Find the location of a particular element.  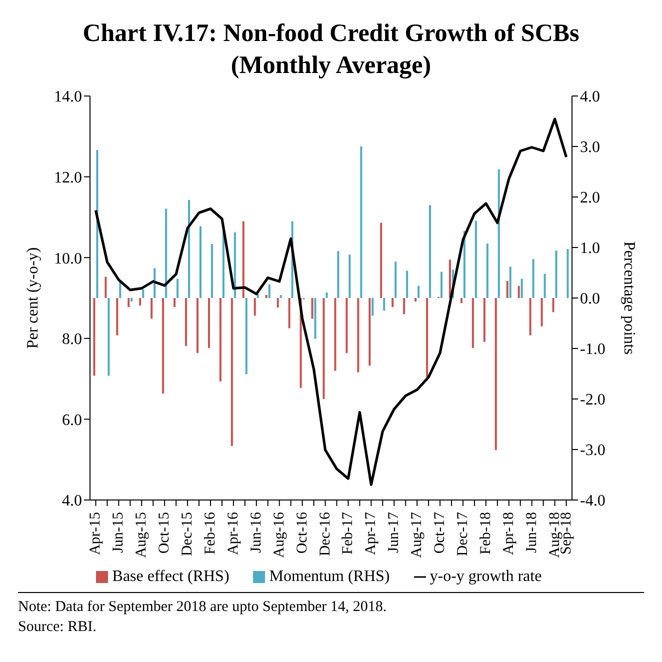

x-tick-label: Apr-18 is located at coordinates (508, 534).